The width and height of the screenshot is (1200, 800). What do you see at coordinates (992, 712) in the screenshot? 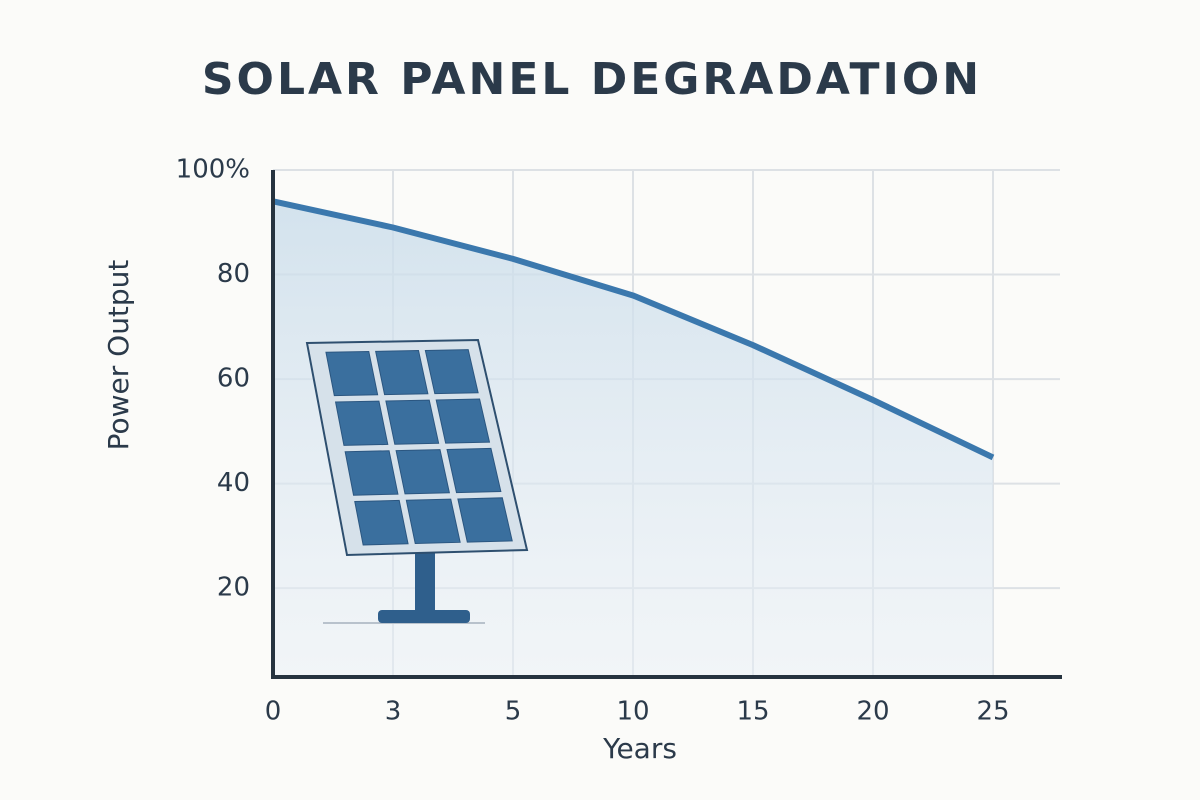
I see `x-tick-label: 25` at bounding box center [992, 712].